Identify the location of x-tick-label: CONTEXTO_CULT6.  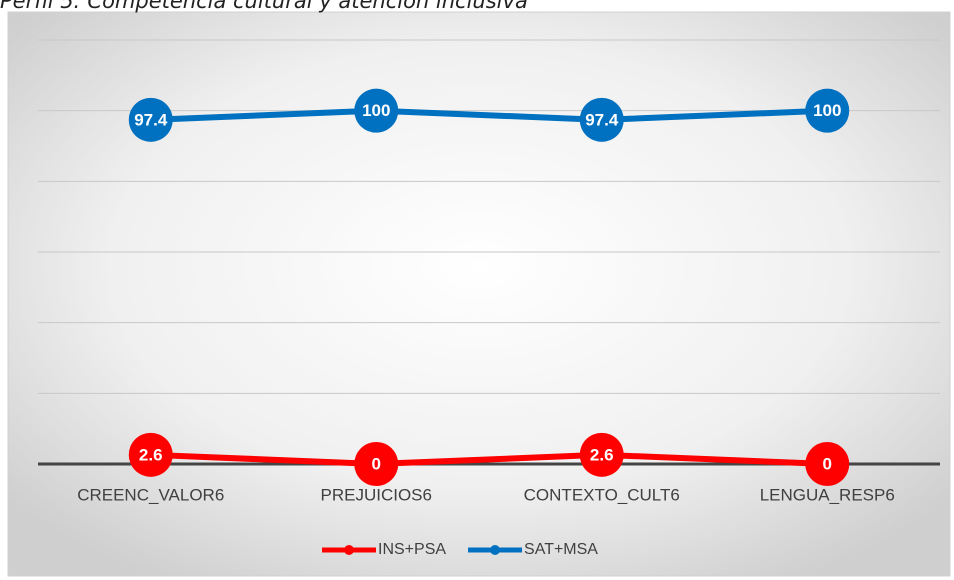
(602, 494).